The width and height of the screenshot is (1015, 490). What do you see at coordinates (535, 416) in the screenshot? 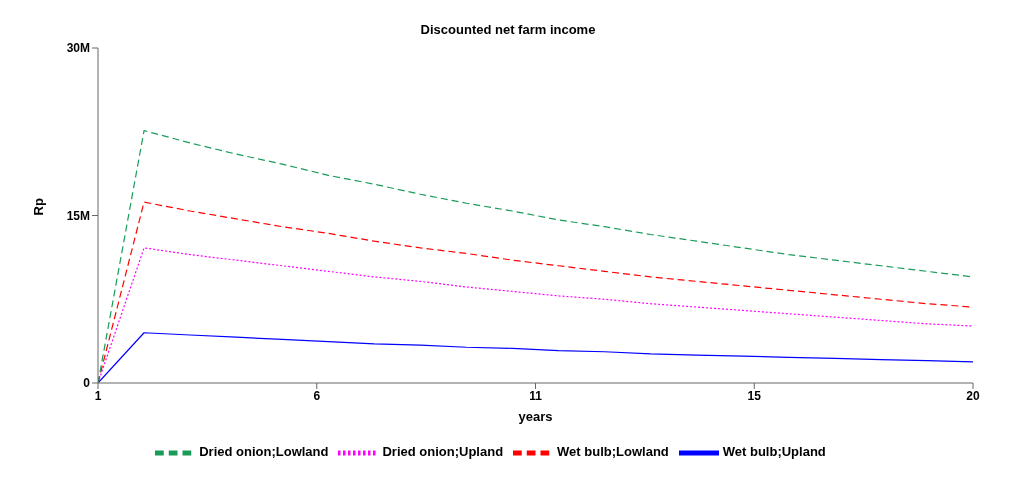
I see `x-axis-title: years` at bounding box center [535, 416].